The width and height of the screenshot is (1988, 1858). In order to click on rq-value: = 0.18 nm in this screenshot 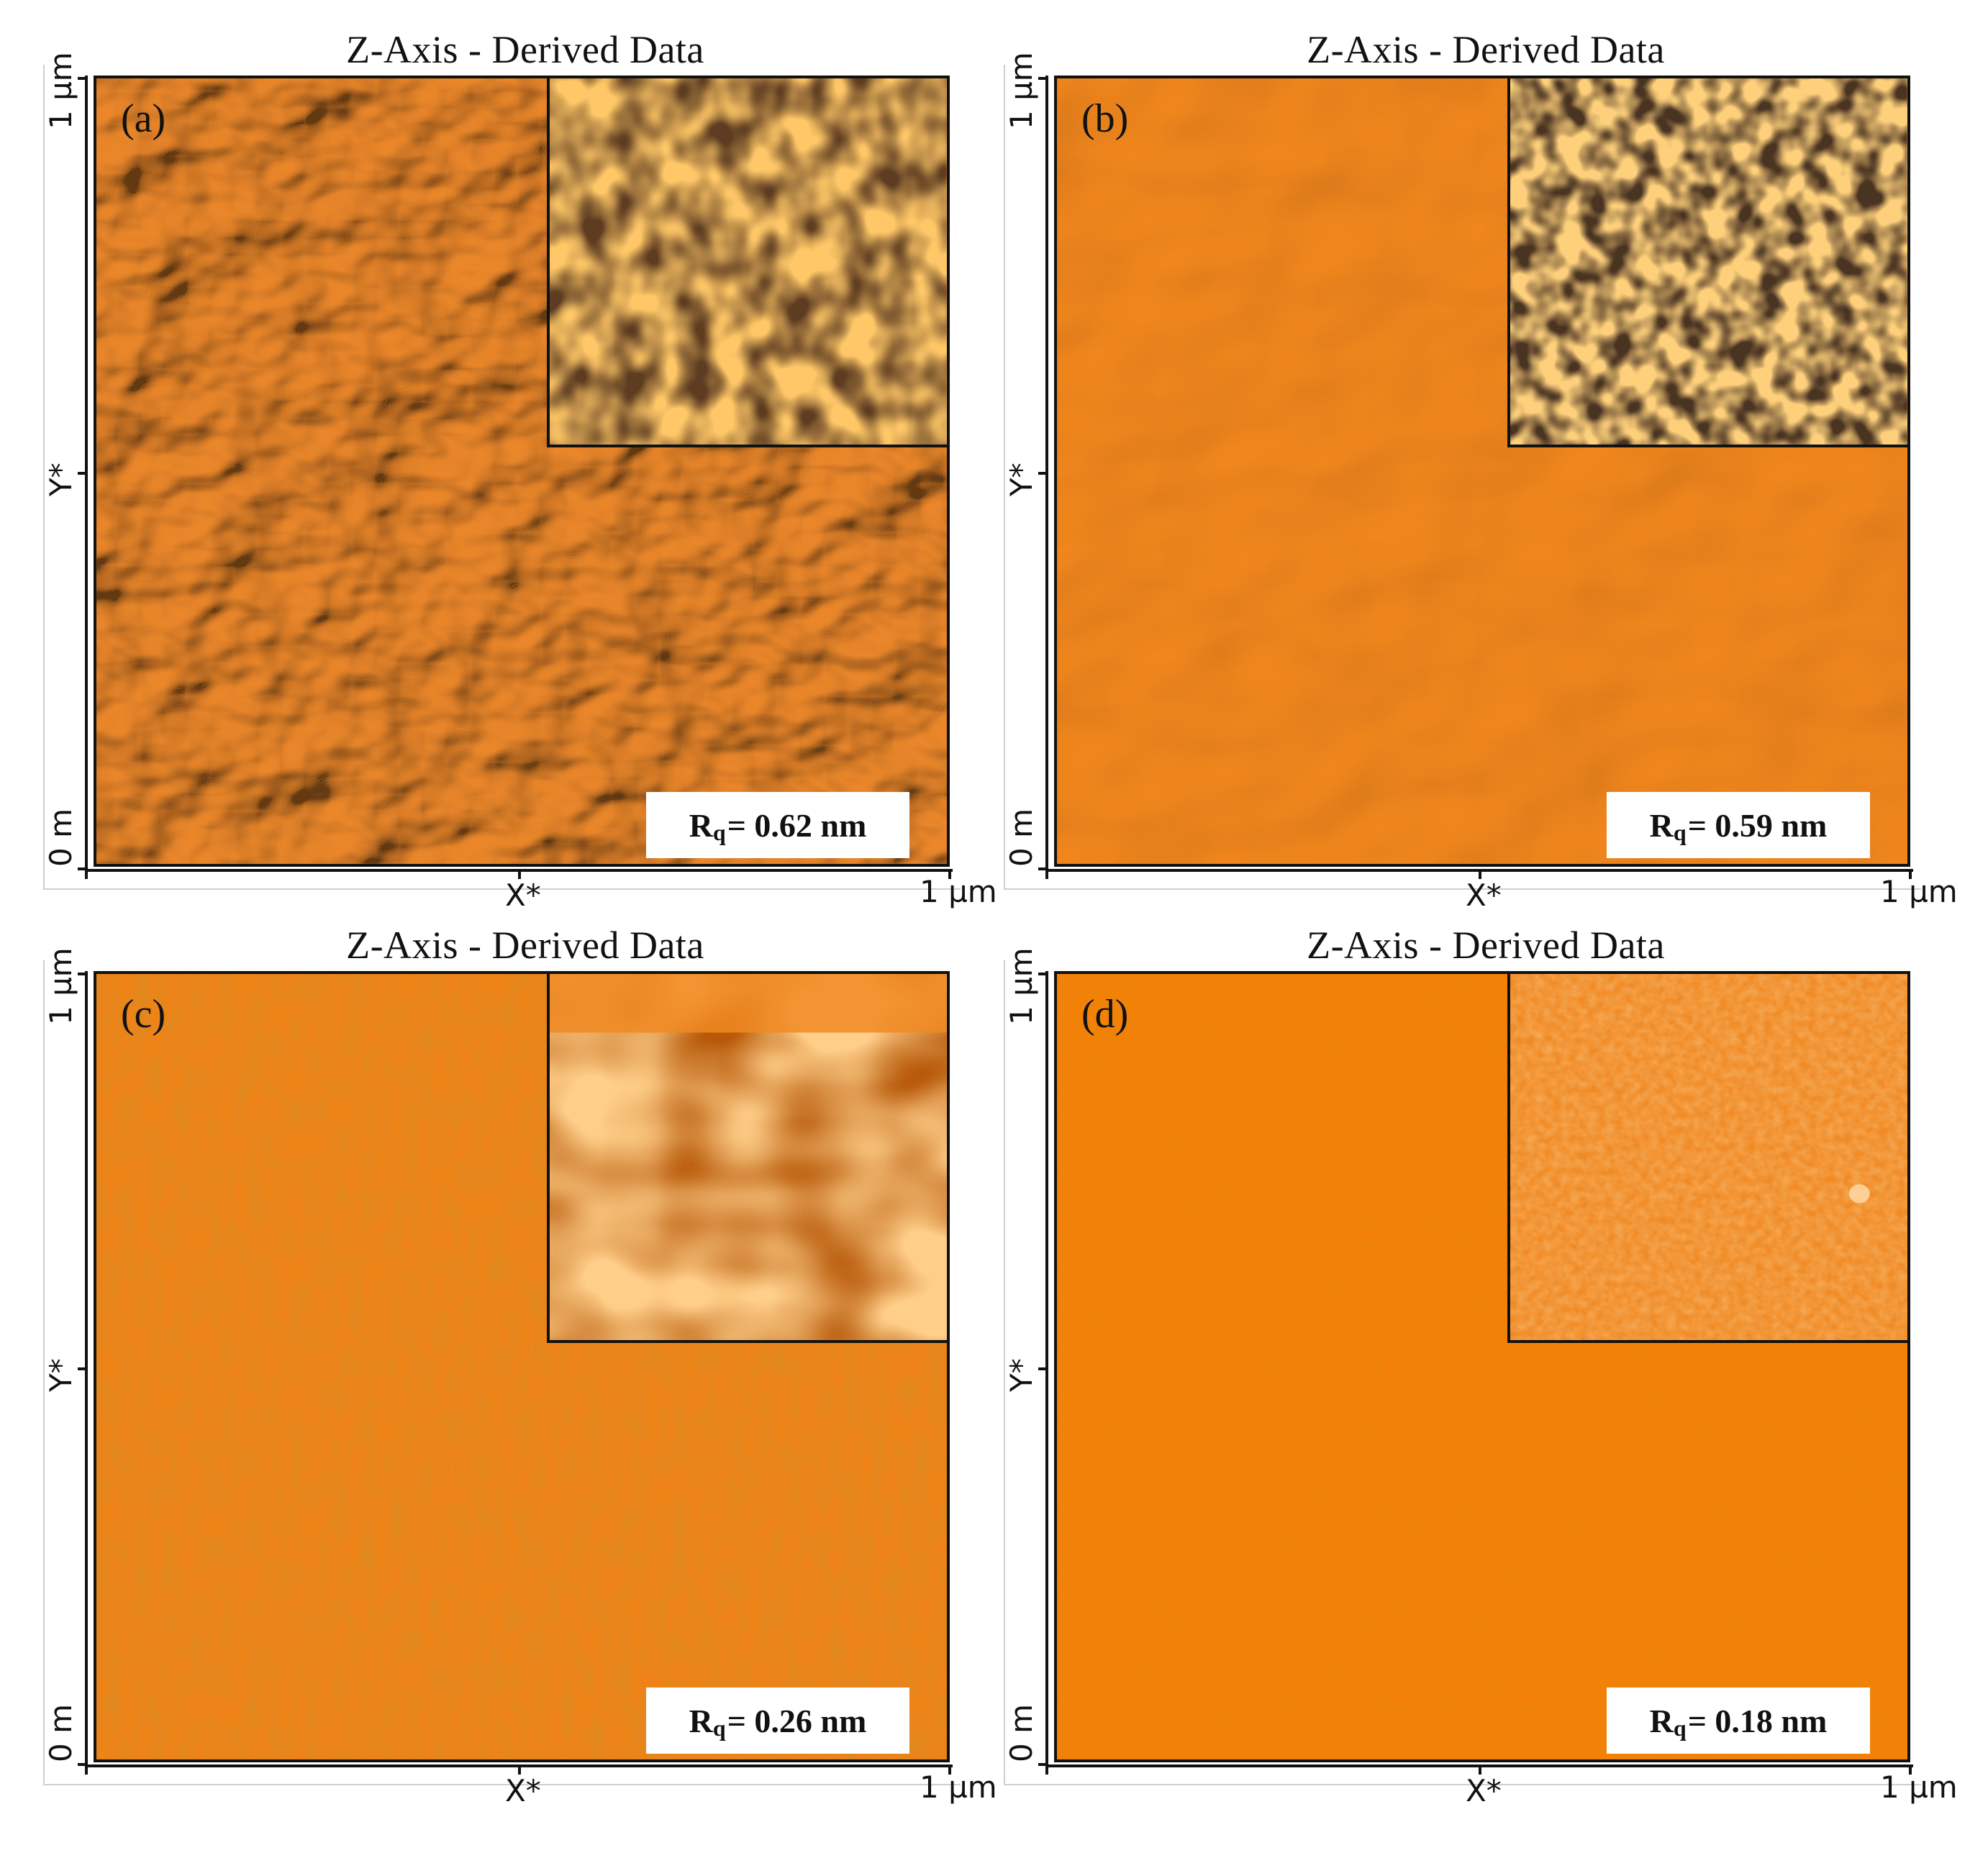, I will do `click(1757, 1721)`.